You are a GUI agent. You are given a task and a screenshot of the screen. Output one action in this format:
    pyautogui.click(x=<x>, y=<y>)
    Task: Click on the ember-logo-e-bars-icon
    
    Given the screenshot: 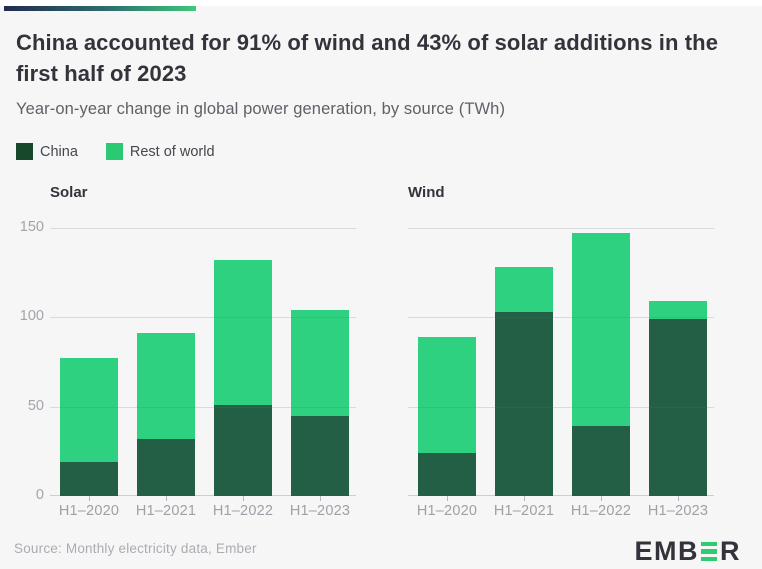 What is the action you would take?
    pyautogui.click(x=709, y=551)
    